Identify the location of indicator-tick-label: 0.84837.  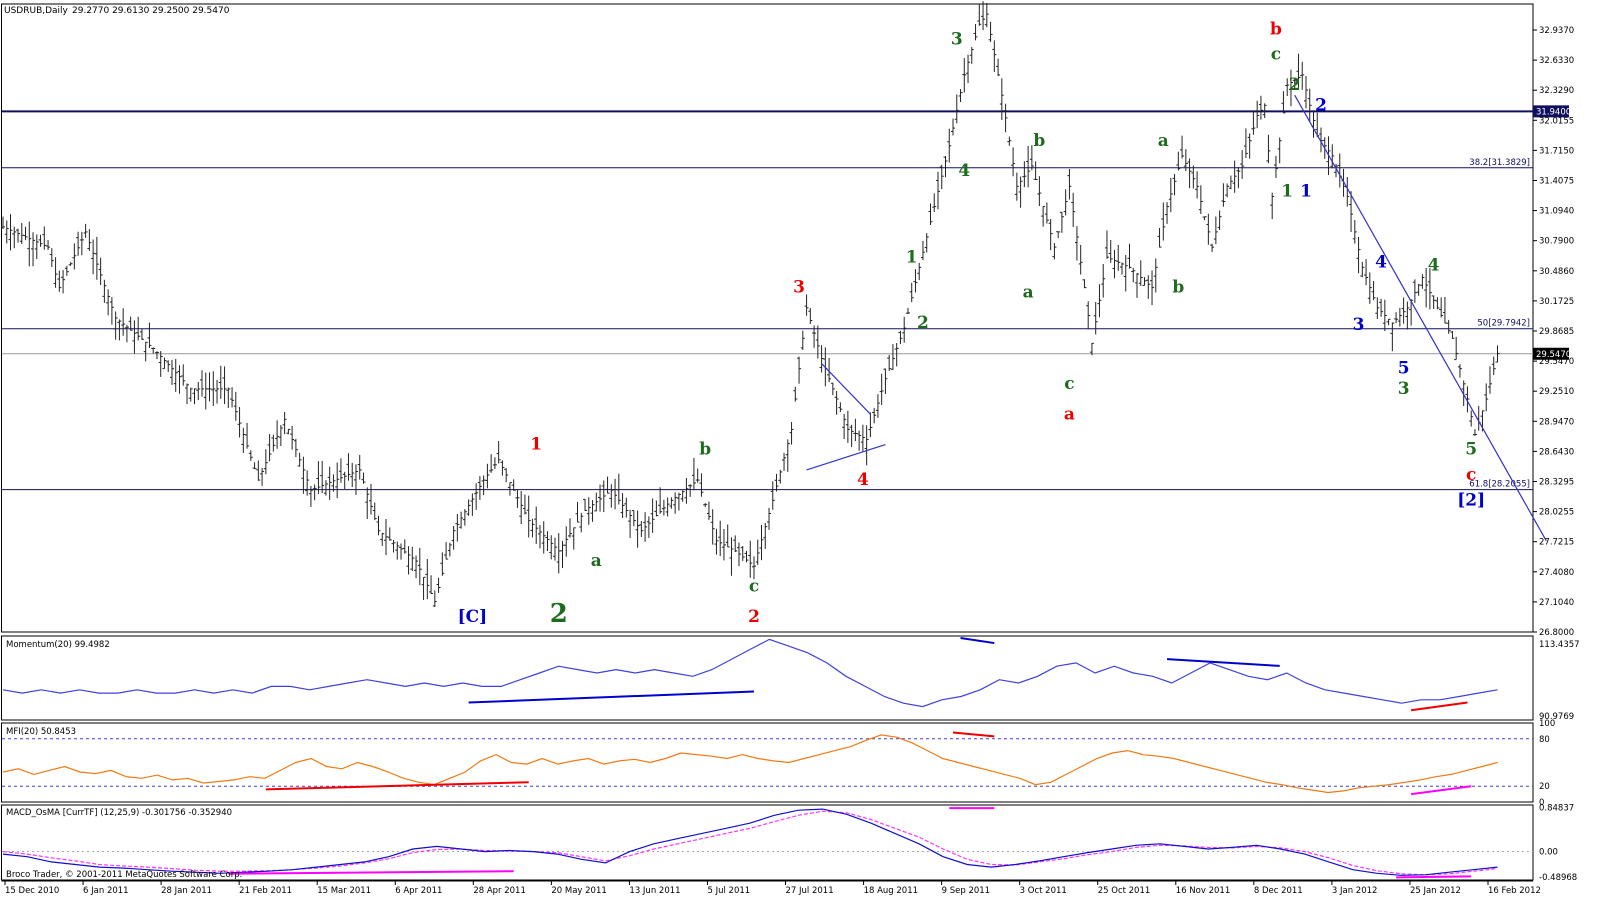
(1556, 809).